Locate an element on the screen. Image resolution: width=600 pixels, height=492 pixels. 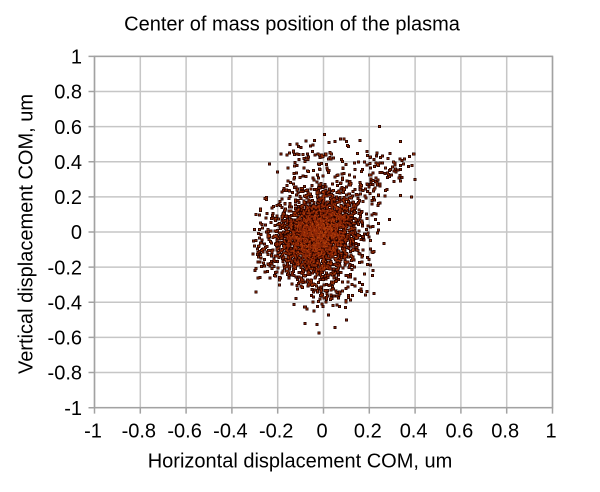
svg-text:Center of mass position of the: Center of mass position of the plasma is located at coordinates (292, 25).